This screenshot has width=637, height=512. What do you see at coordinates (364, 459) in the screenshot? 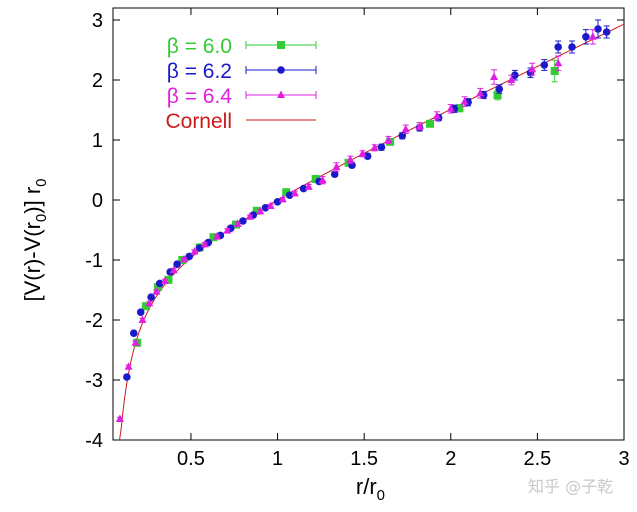
I see `x-tick-label: 1.5` at bounding box center [364, 459].